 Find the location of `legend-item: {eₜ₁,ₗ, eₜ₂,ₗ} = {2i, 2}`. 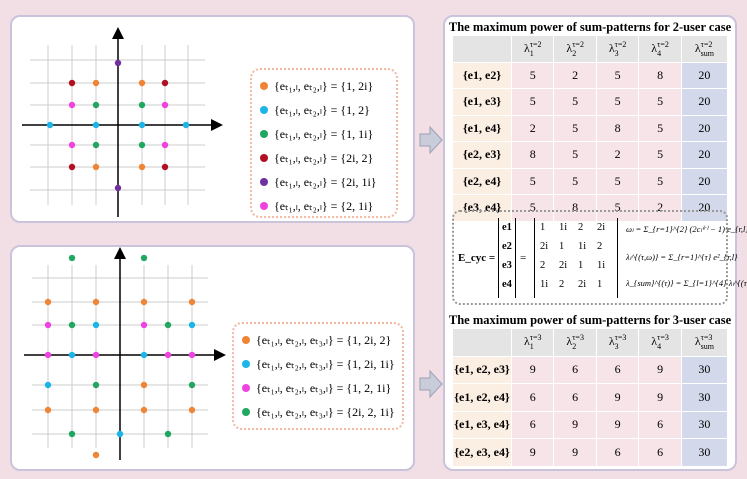

legend-item: {eₜ₁,ₗ, eₜ₂,ₗ} = {2i, 2} is located at coordinates (324, 158).